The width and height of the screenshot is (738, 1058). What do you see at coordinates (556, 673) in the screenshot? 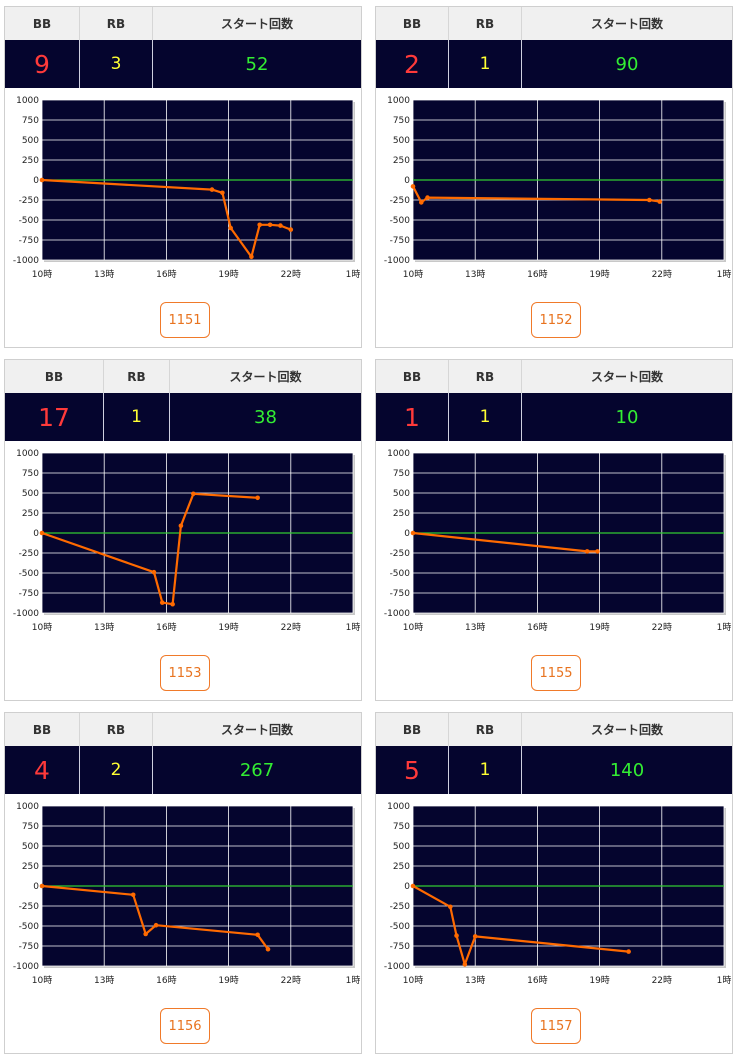
I see `machine-number-button: 1155` at bounding box center [556, 673].